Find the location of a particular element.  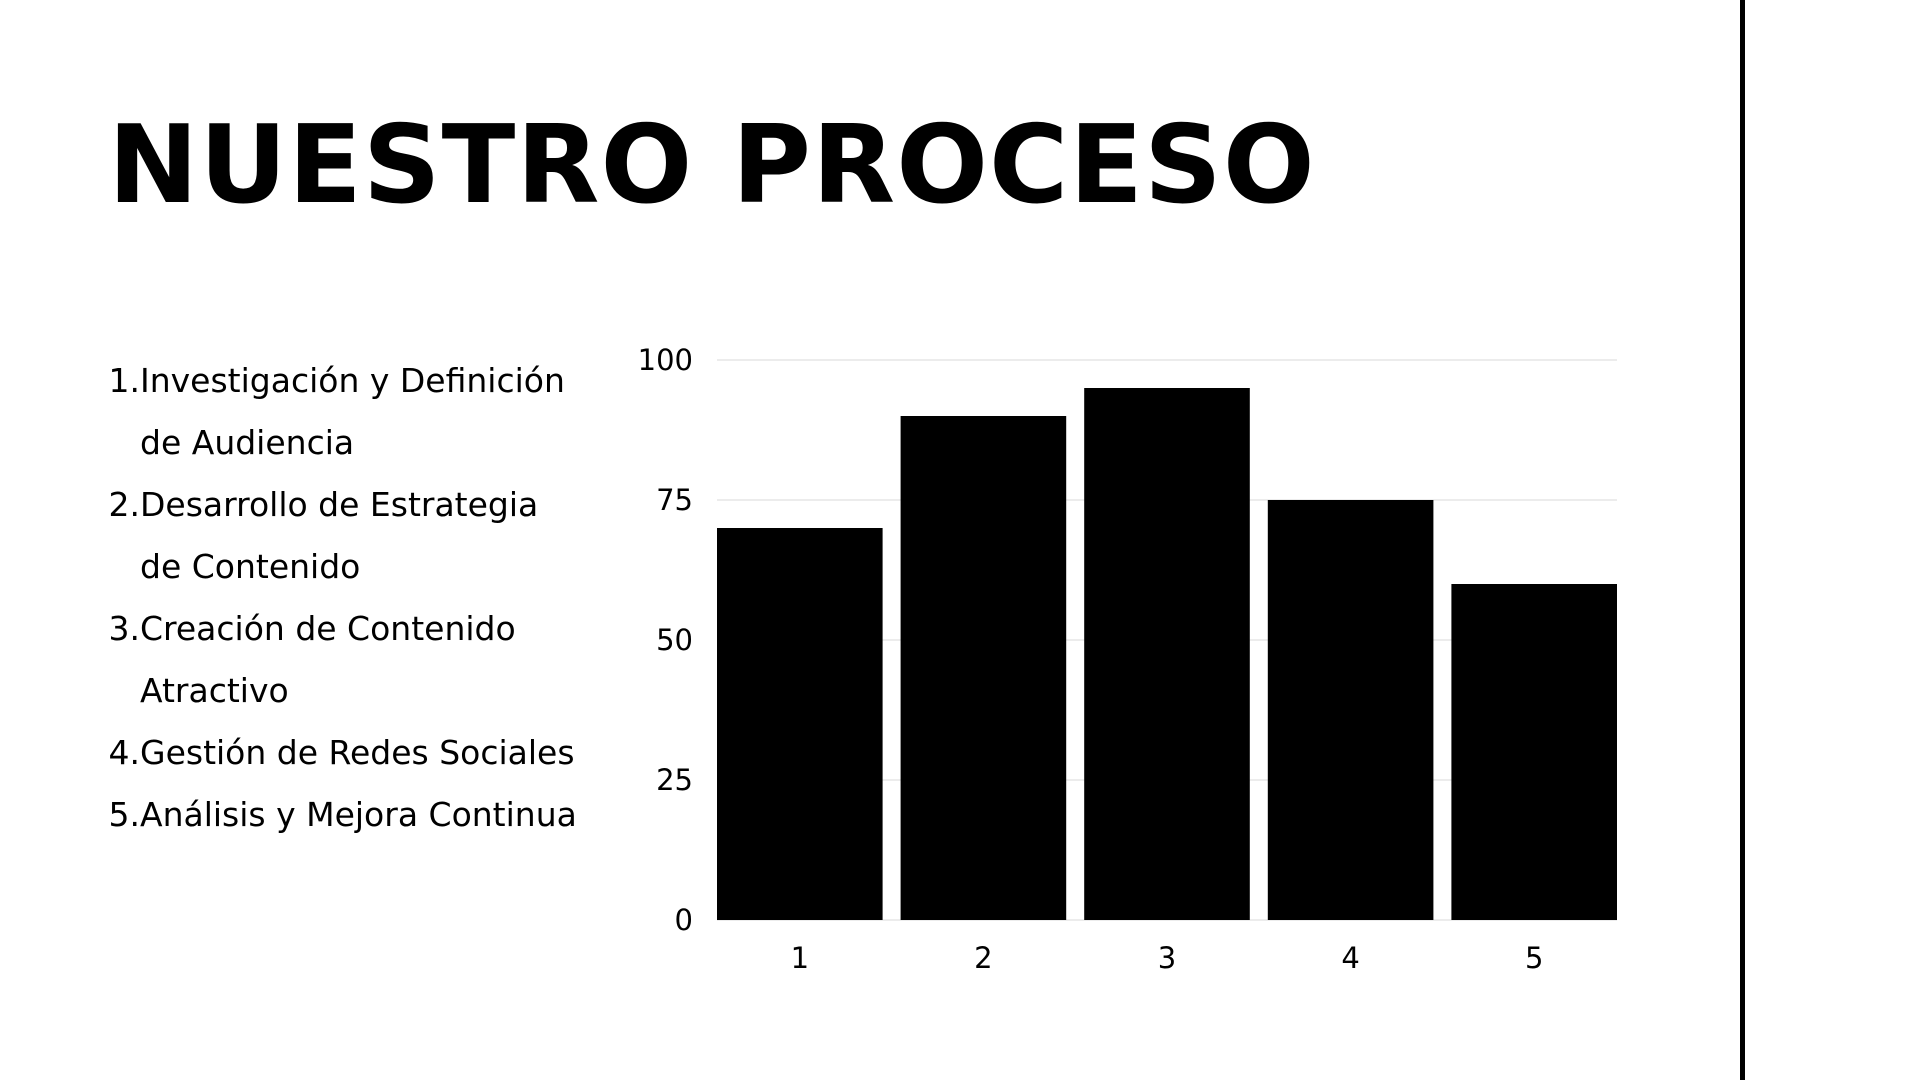

y-tick-label: 25 is located at coordinates (674, 780).